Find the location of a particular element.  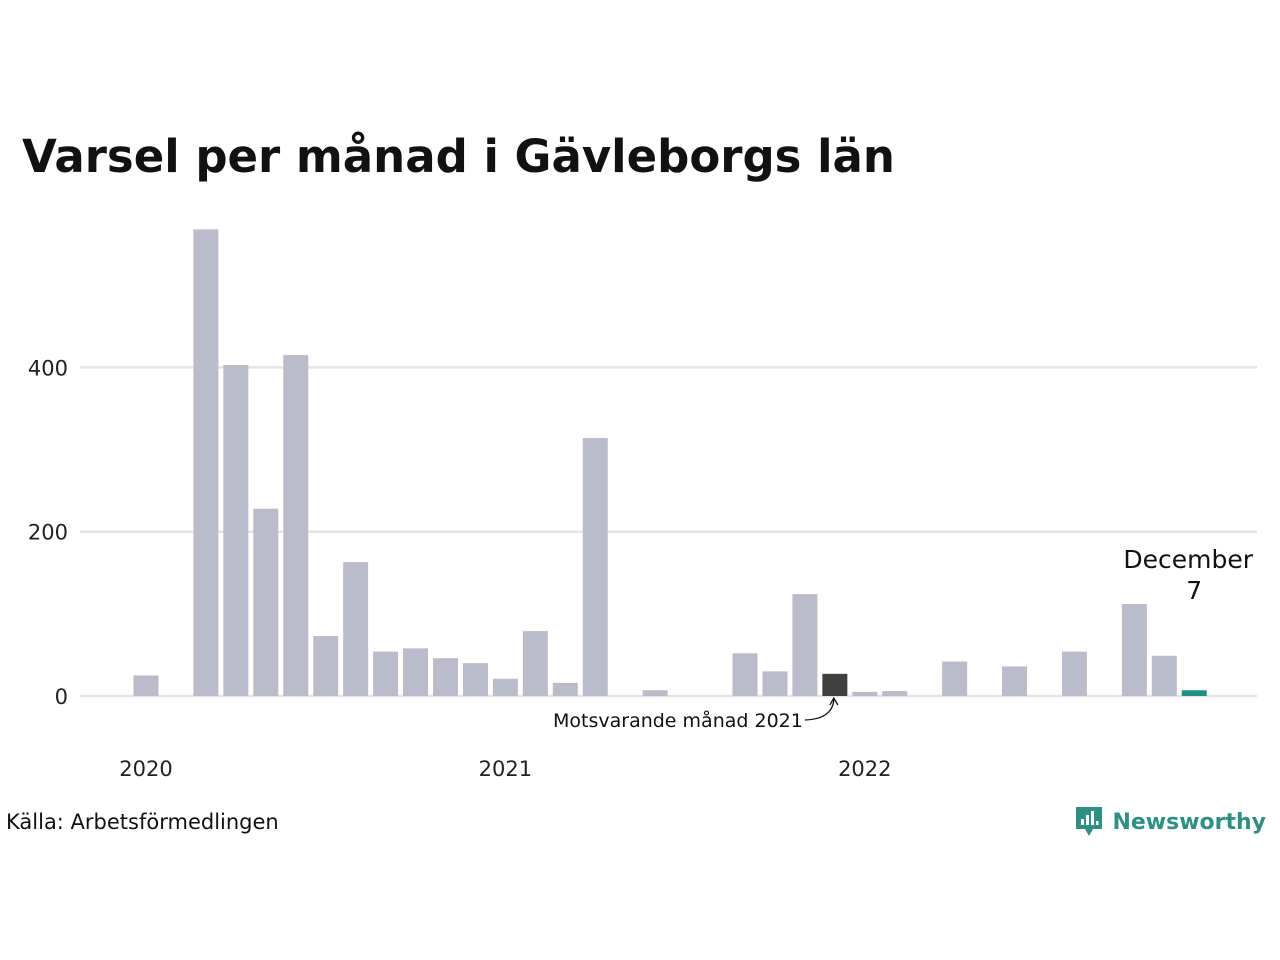

bar-highlight is located at coordinates (1194, 693).